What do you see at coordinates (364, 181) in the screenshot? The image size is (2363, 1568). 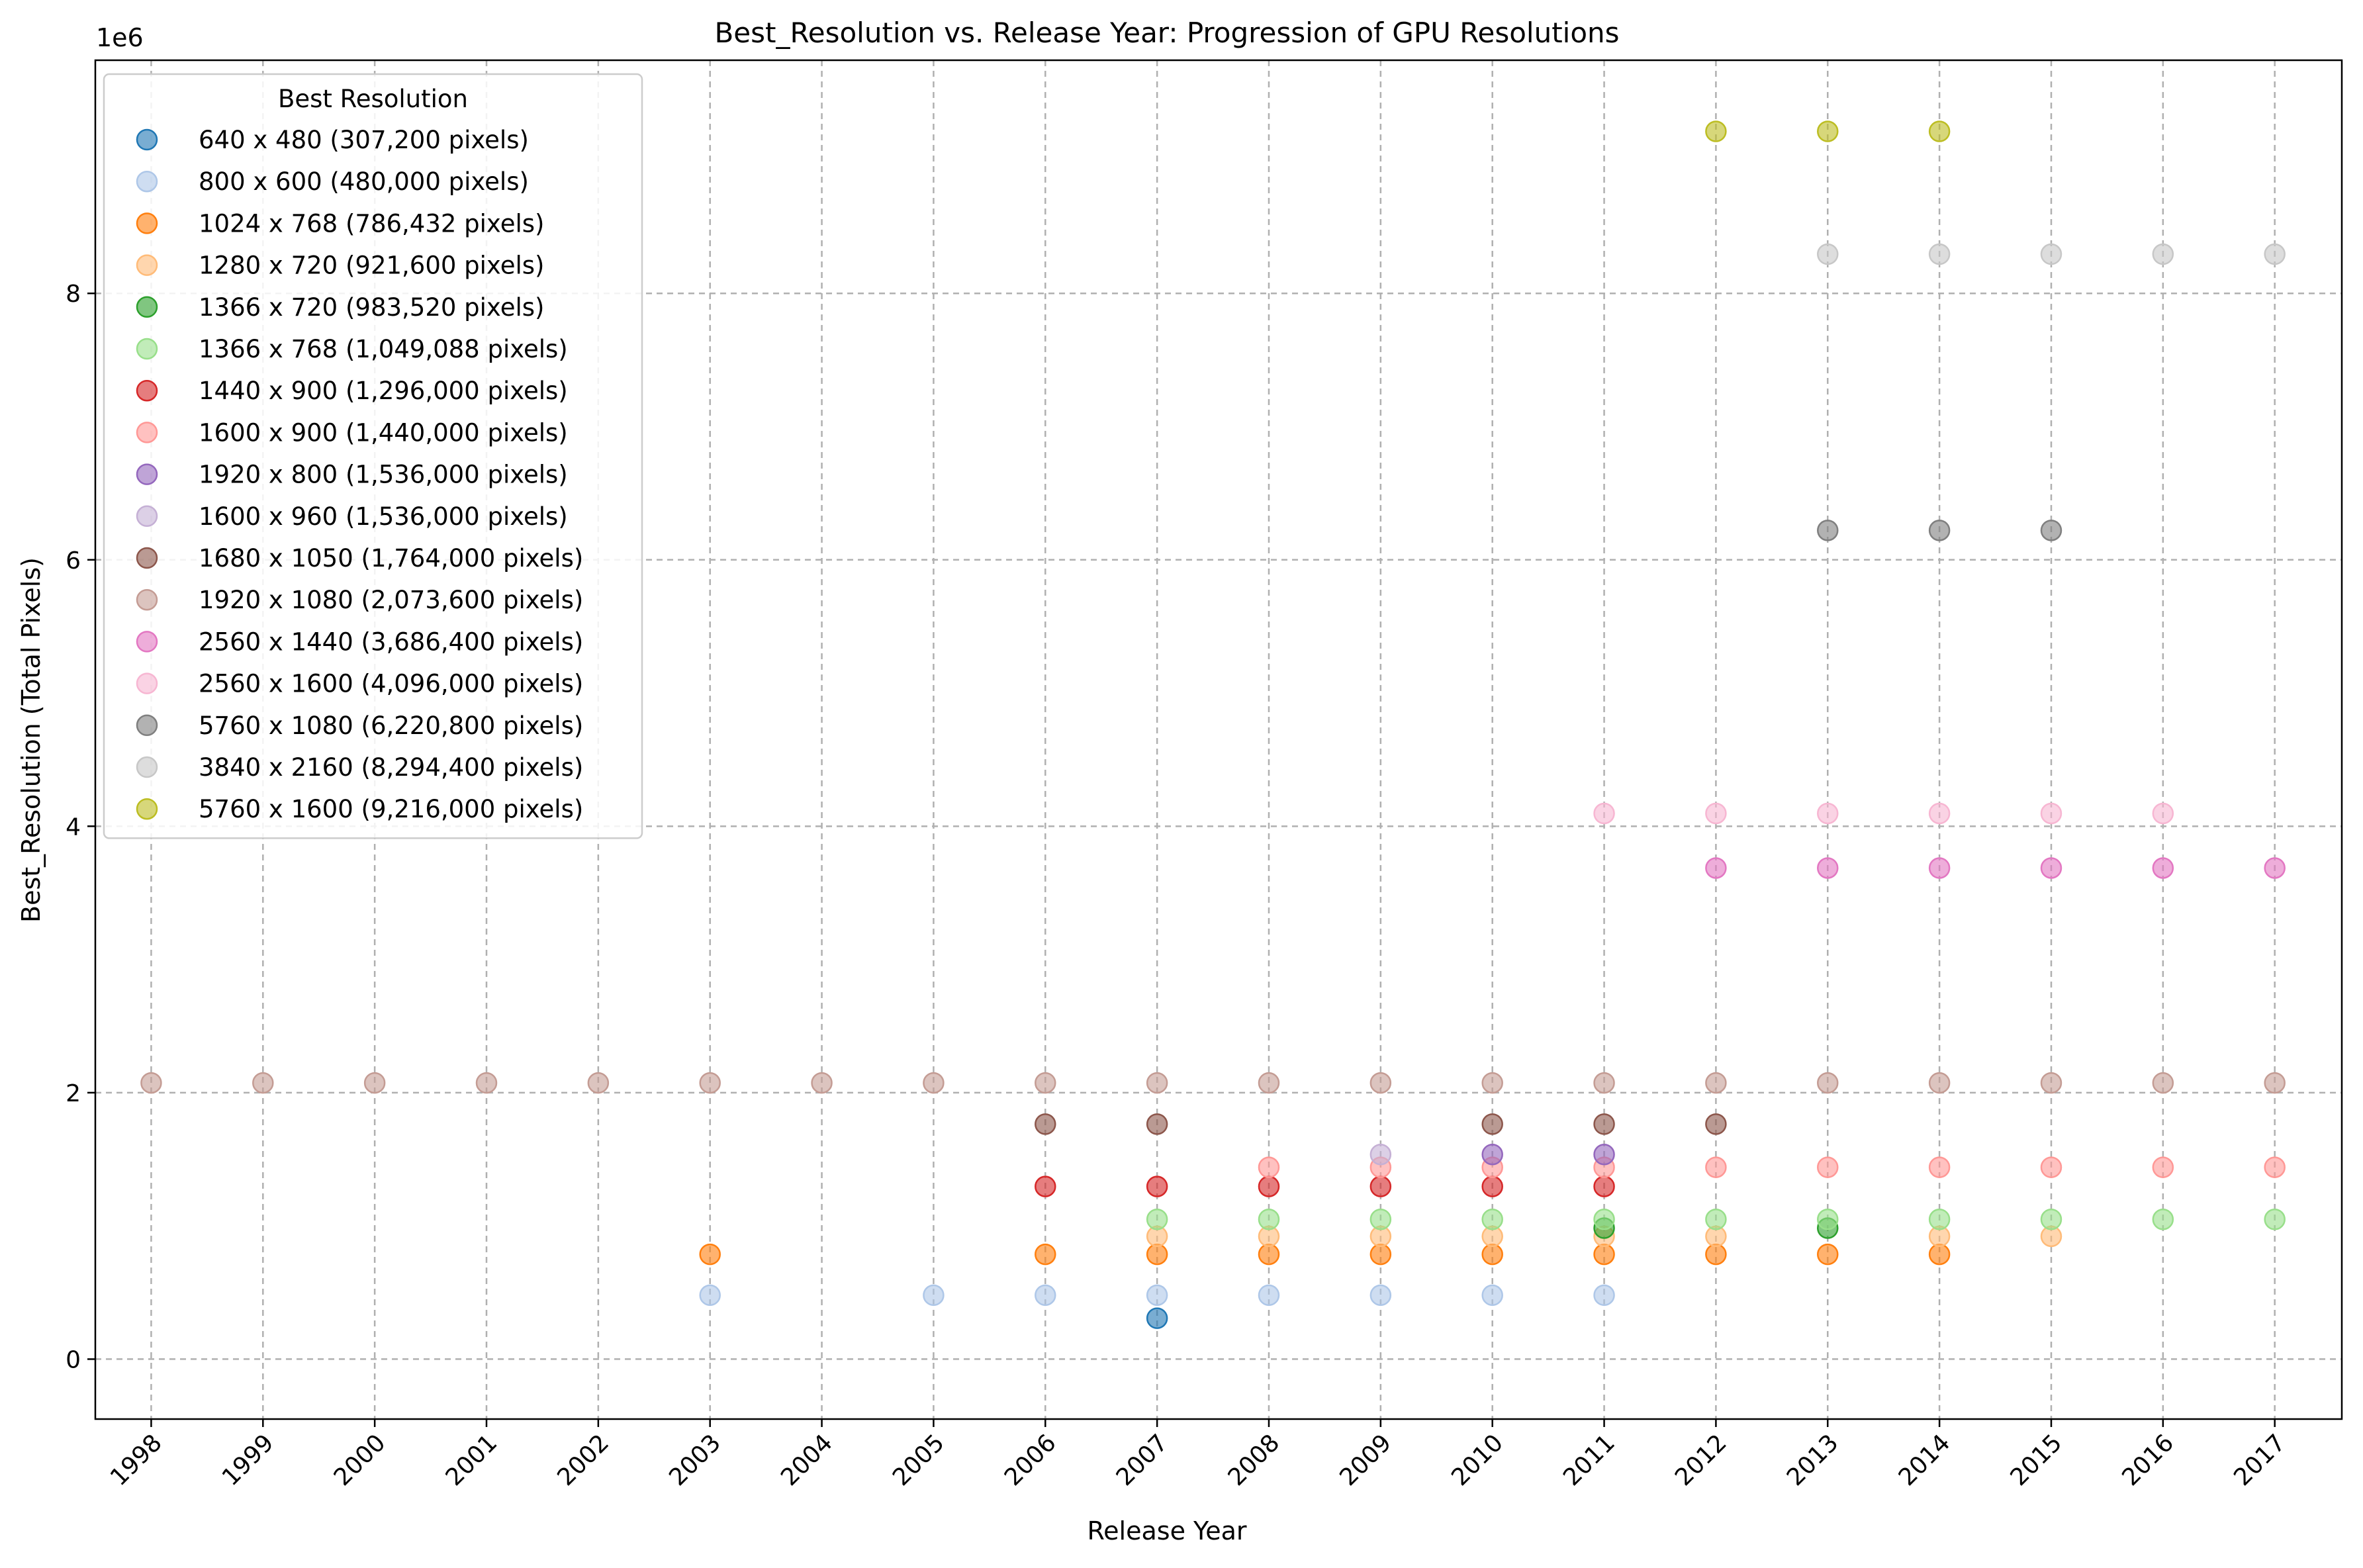 I see `legend-label: 800 x 600 (480,000 pixels)` at bounding box center [364, 181].